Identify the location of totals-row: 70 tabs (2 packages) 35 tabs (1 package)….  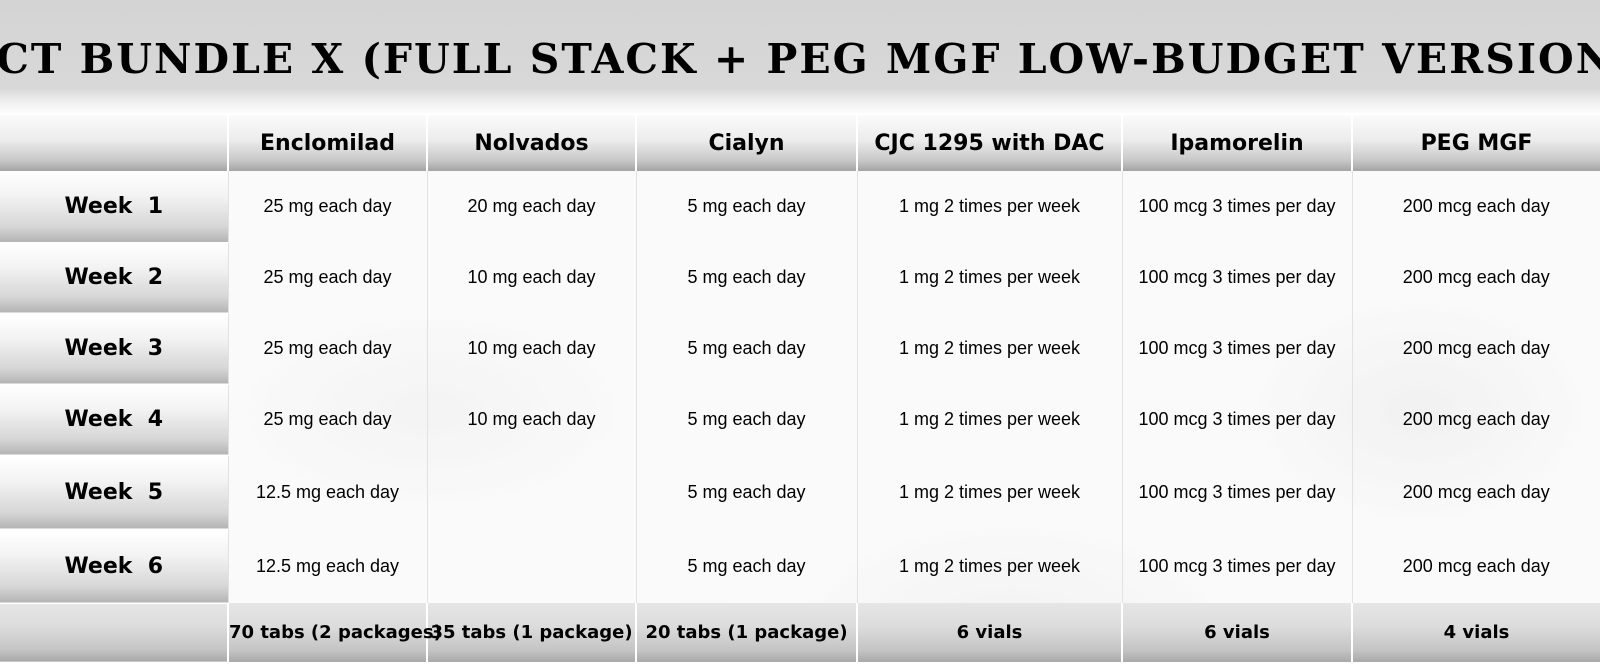
(800, 632).